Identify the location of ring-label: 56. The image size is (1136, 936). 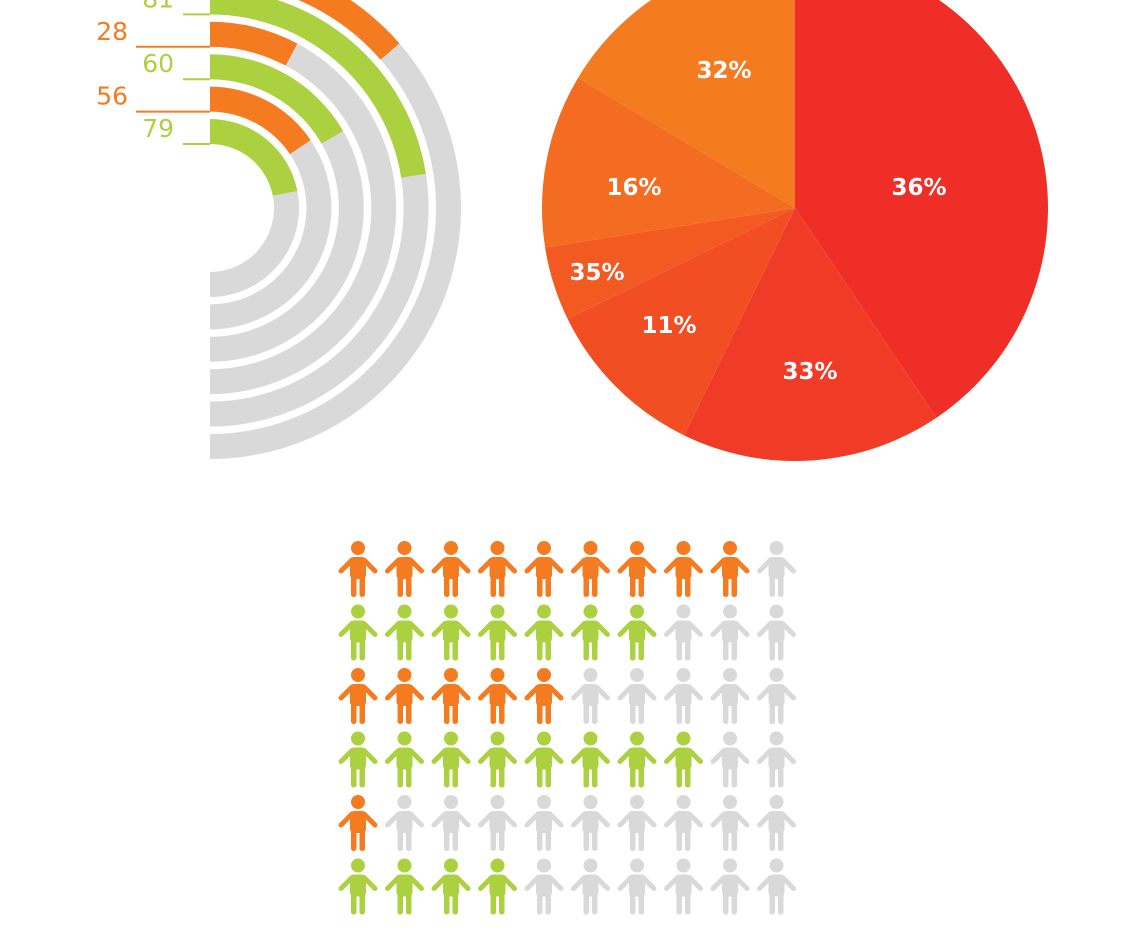
(112, 96).